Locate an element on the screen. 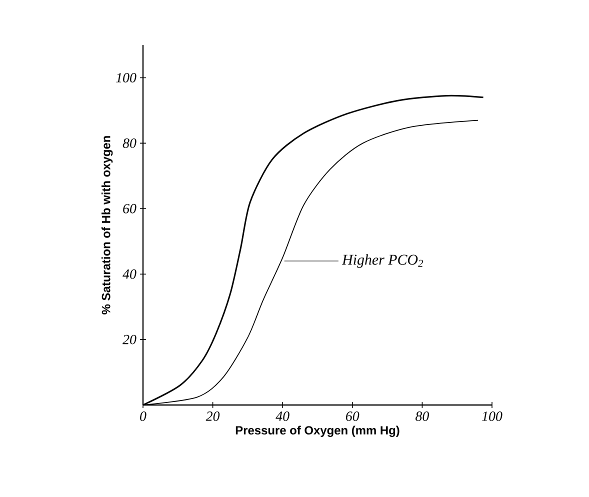  x-tick-label: 100 is located at coordinates (492, 416).